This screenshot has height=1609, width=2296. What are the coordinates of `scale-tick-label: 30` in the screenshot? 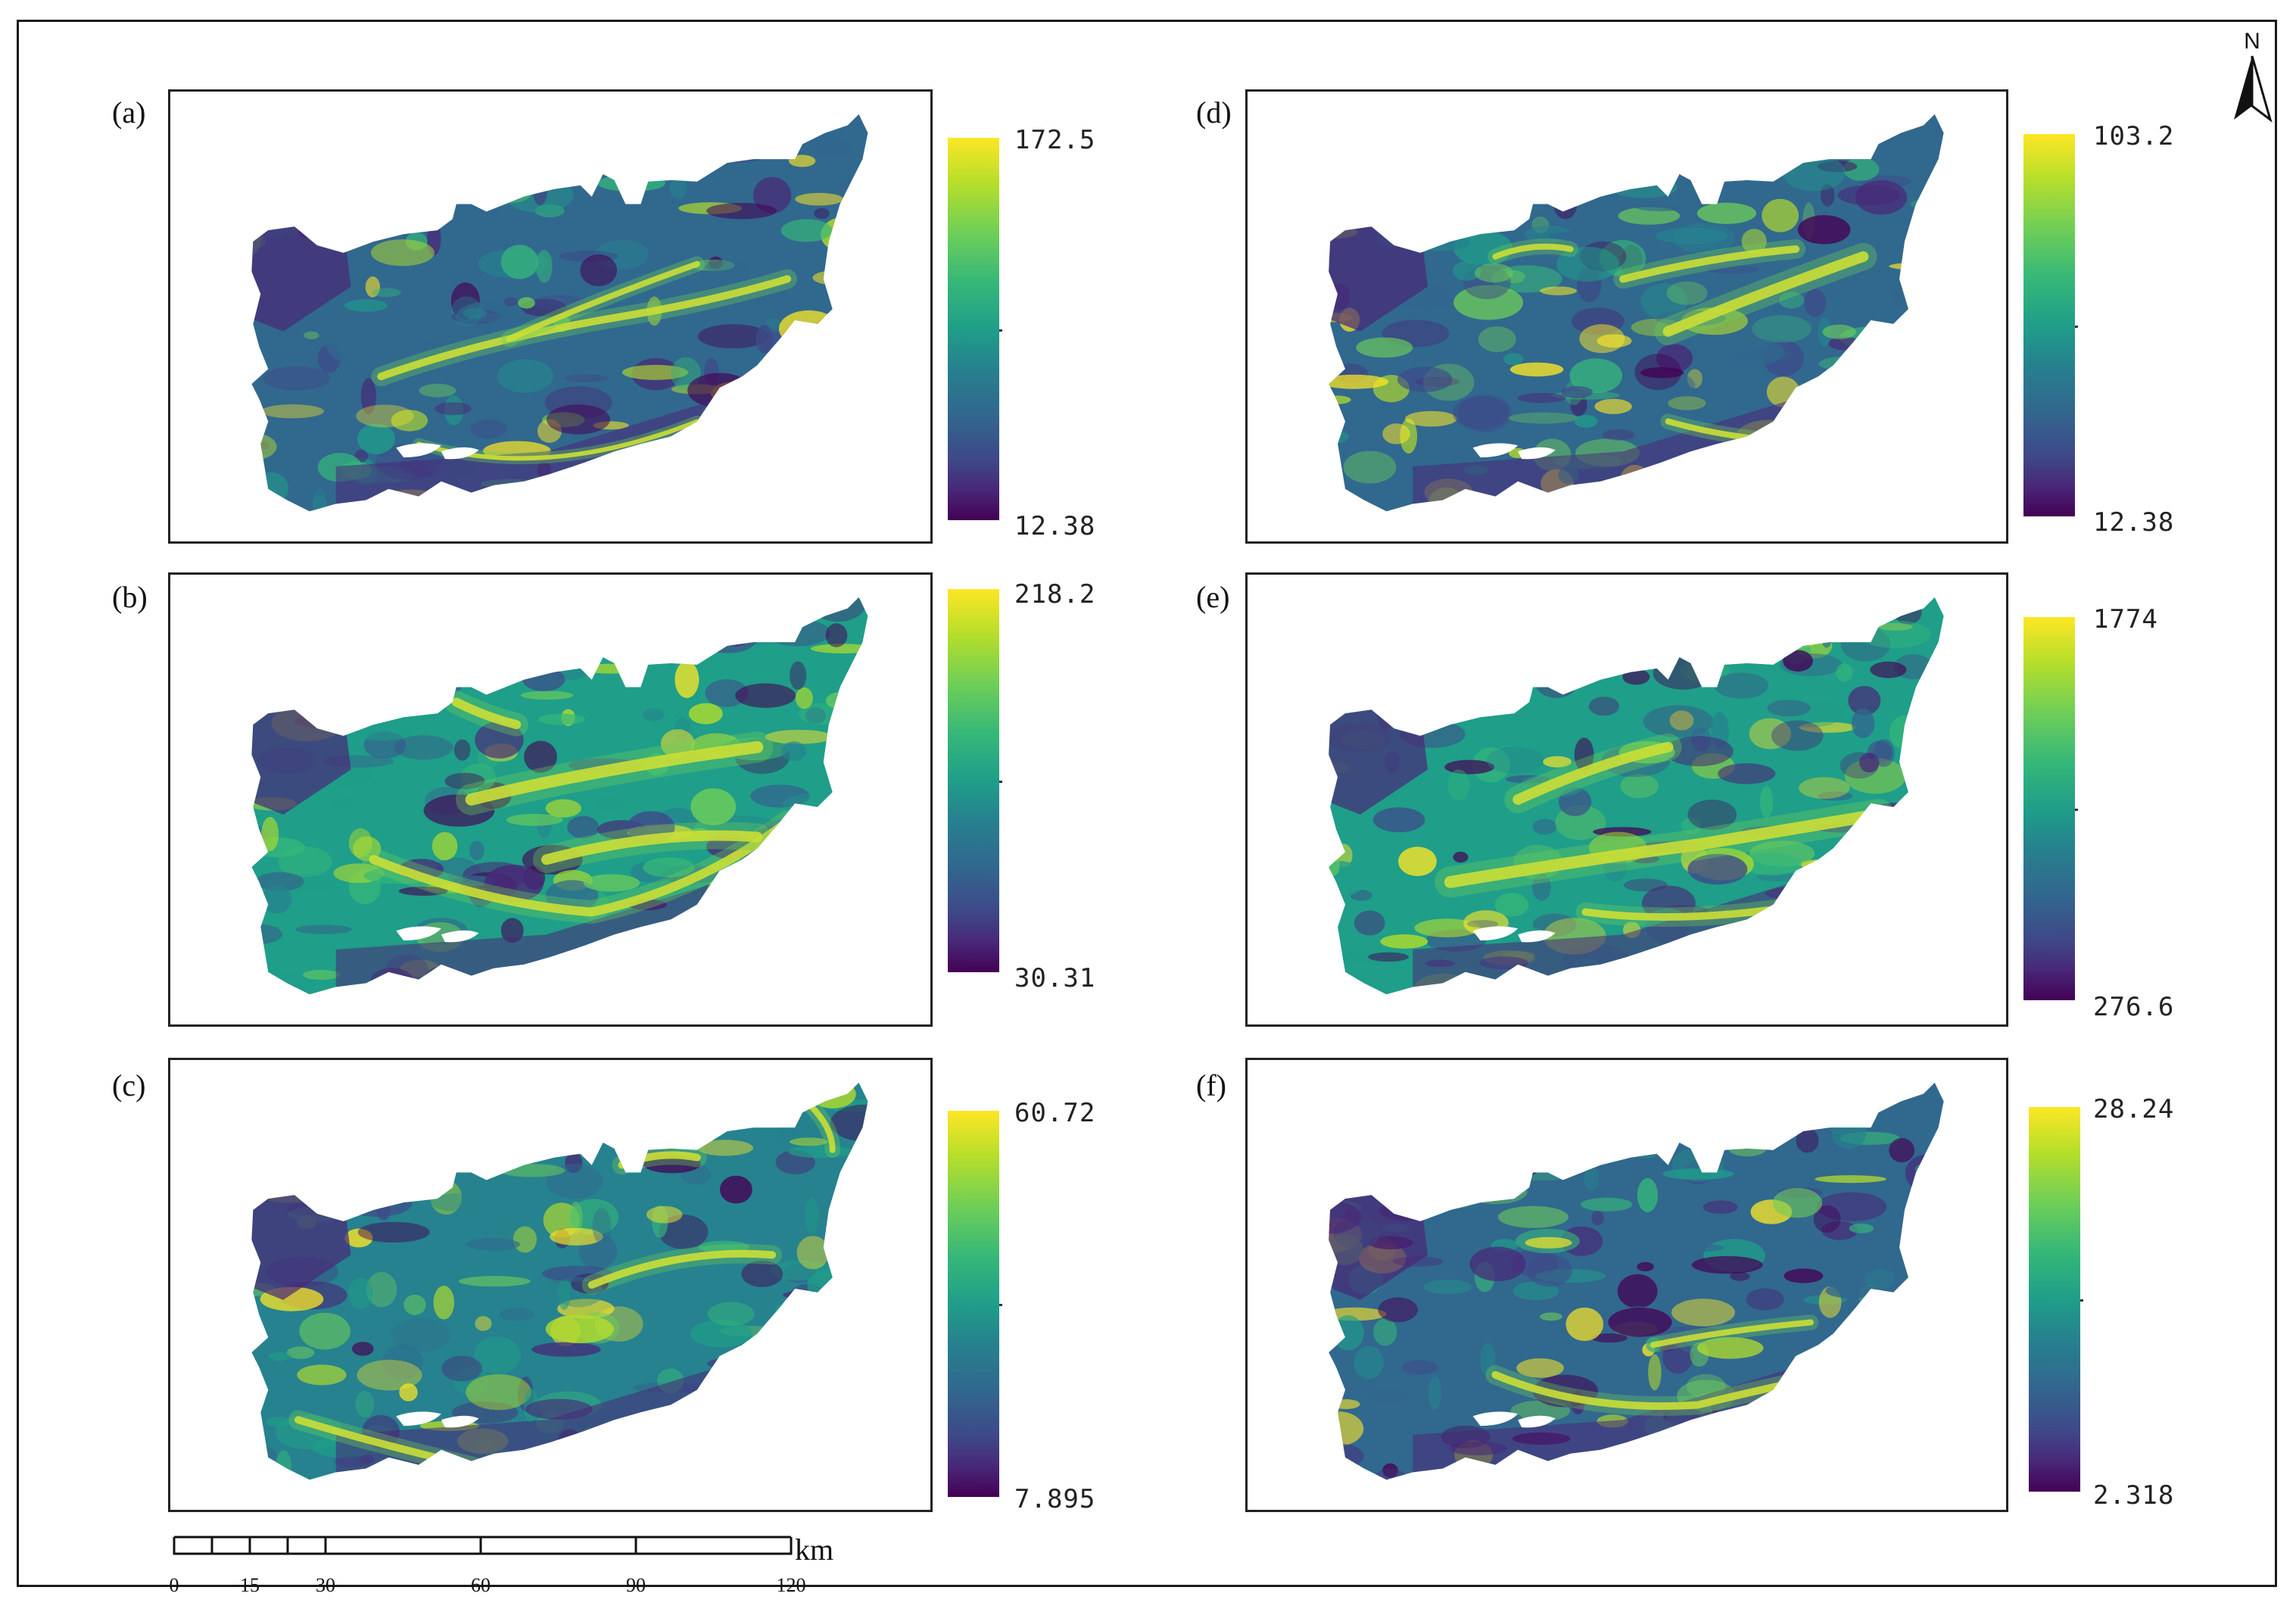 It's located at (325, 1585).